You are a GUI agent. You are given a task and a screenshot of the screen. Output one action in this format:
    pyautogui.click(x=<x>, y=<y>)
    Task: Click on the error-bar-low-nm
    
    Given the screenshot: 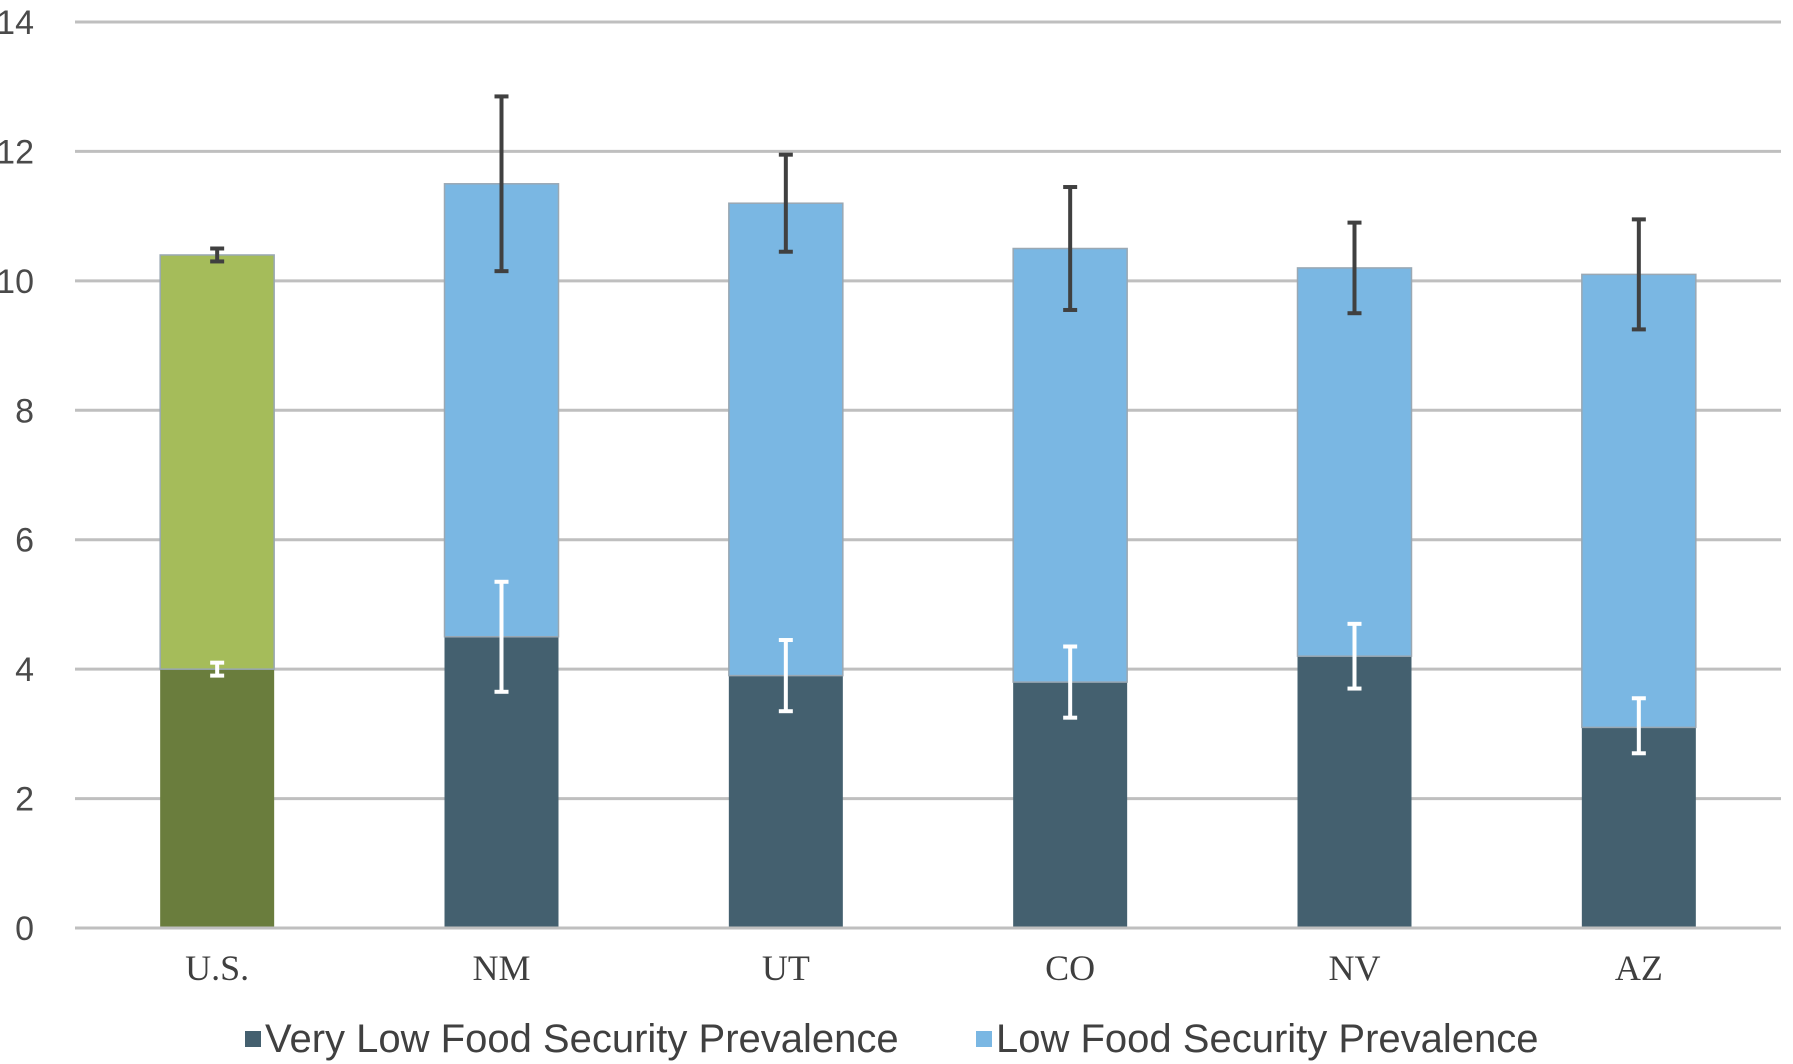 What is the action you would take?
    pyautogui.click(x=501, y=184)
    